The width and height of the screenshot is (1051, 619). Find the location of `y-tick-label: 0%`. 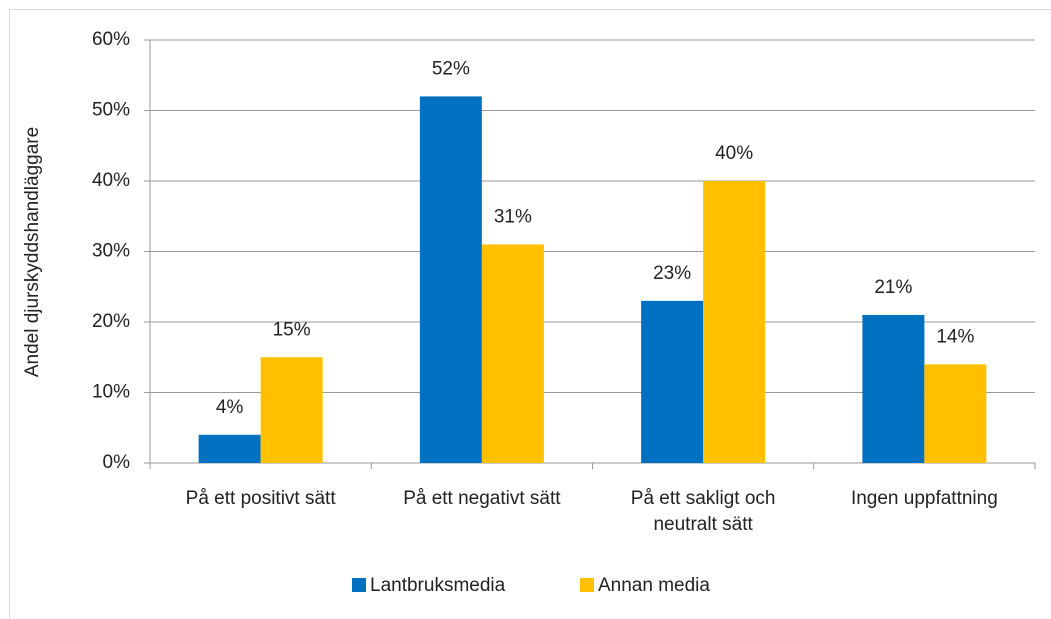

y-tick-label: 0% is located at coordinates (117, 462).